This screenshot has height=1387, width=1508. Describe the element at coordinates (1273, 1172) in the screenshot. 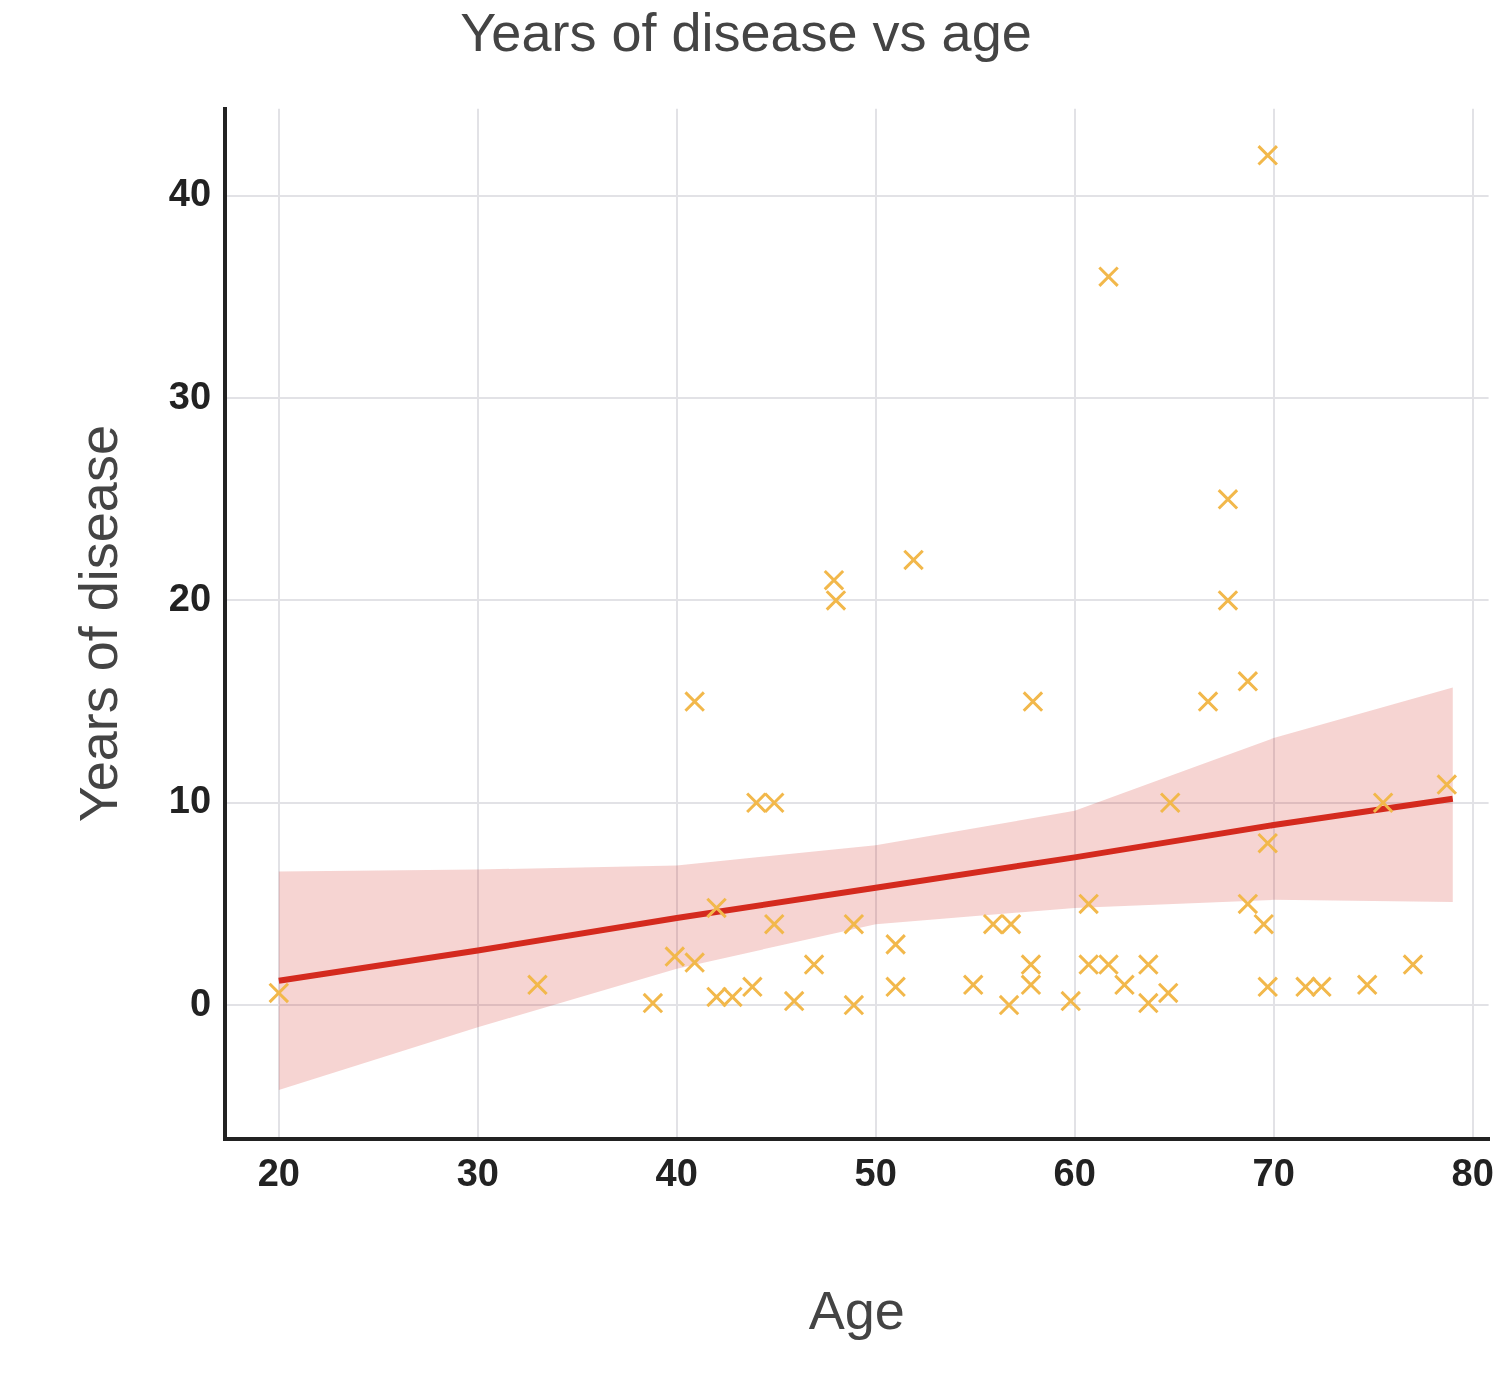

I see `x-tick-label: 70` at that location.